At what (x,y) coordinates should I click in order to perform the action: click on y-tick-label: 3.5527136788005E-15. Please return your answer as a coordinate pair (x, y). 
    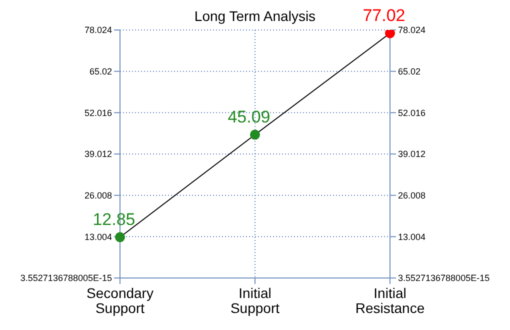
    Looking at the image, I should click on (66, 278).